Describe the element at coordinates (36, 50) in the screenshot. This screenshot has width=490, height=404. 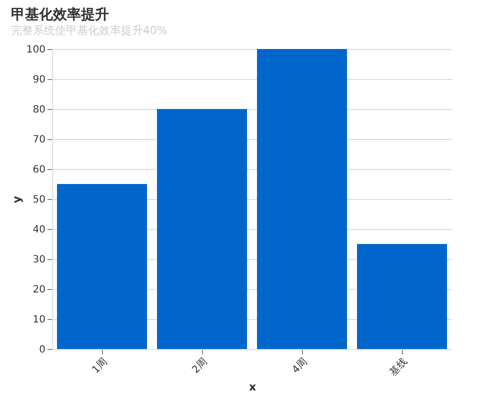
I see `y-tick-label: 100` at that location.